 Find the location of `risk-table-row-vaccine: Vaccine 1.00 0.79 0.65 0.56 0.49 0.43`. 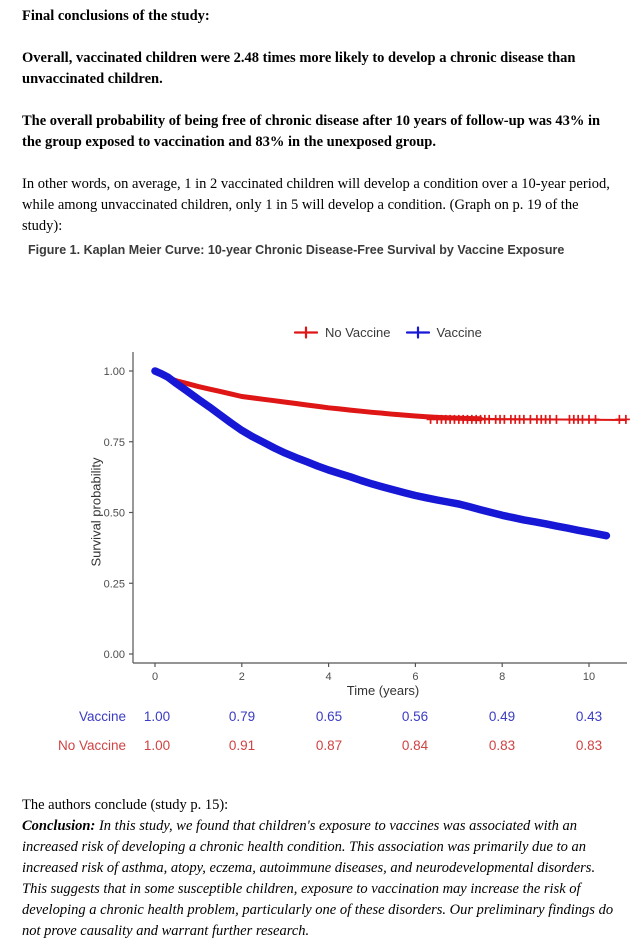

risk-table-row-vaccine: Vaccine 1.00 0.79 0.65 0.56 0.49 0.43 is located at coordinates (316, 719).